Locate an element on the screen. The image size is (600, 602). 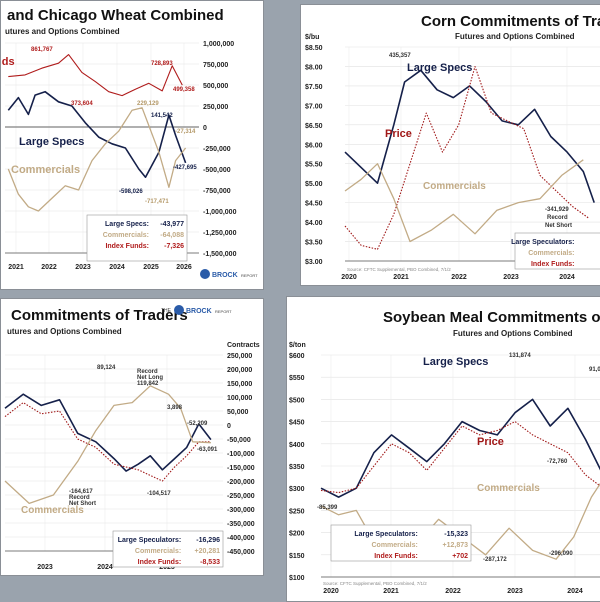
y-tick-label: $6.00 is located at coordinates (314, 145).